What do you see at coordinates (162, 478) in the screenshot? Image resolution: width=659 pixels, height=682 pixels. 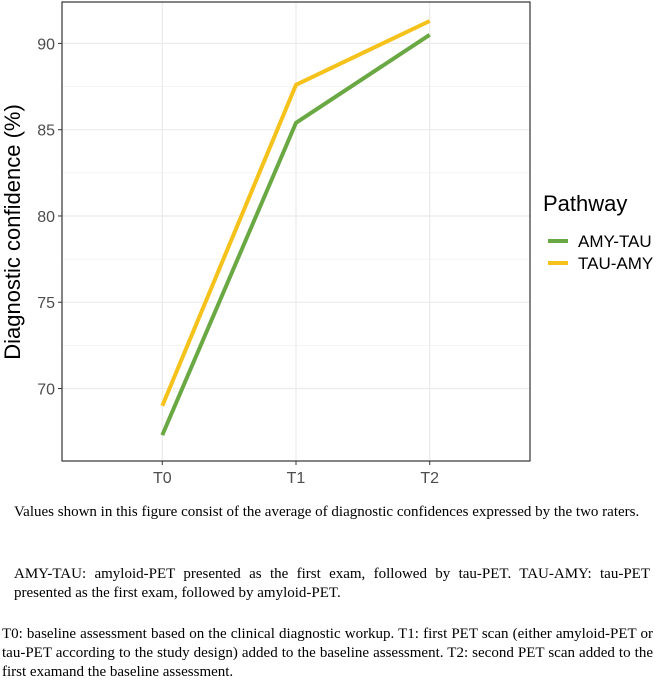 I see `x-tick-label: T0` at bounding box center [162, 478].